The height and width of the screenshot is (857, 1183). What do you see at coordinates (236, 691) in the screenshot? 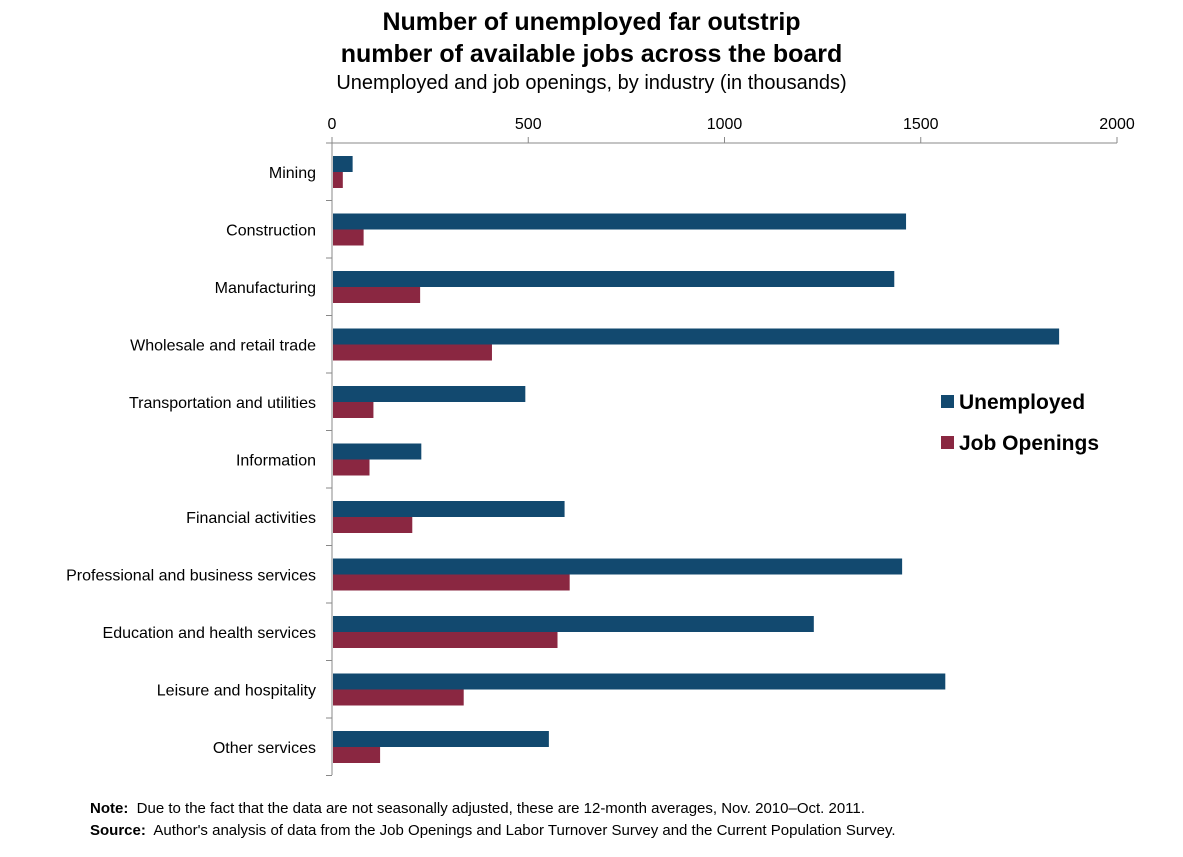
I see `category-label: Leisure and hospitality` at bounding box center [236, 691].